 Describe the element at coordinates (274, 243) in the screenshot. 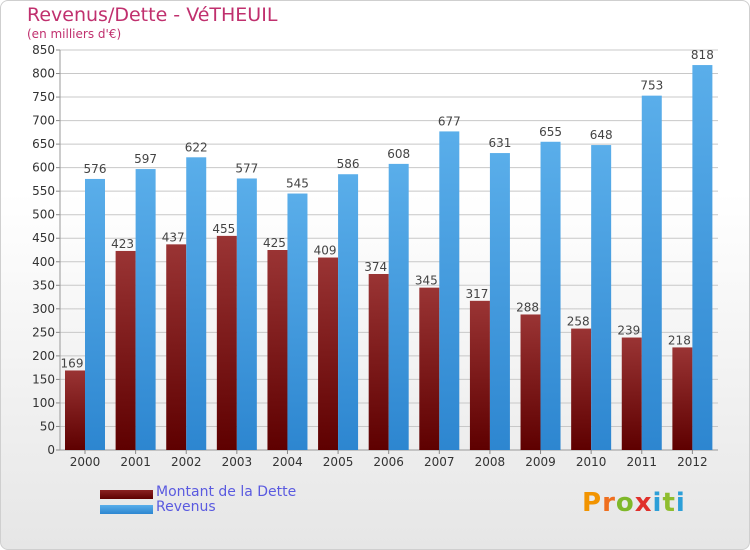

I see `data-label-dette: 425` at that location.